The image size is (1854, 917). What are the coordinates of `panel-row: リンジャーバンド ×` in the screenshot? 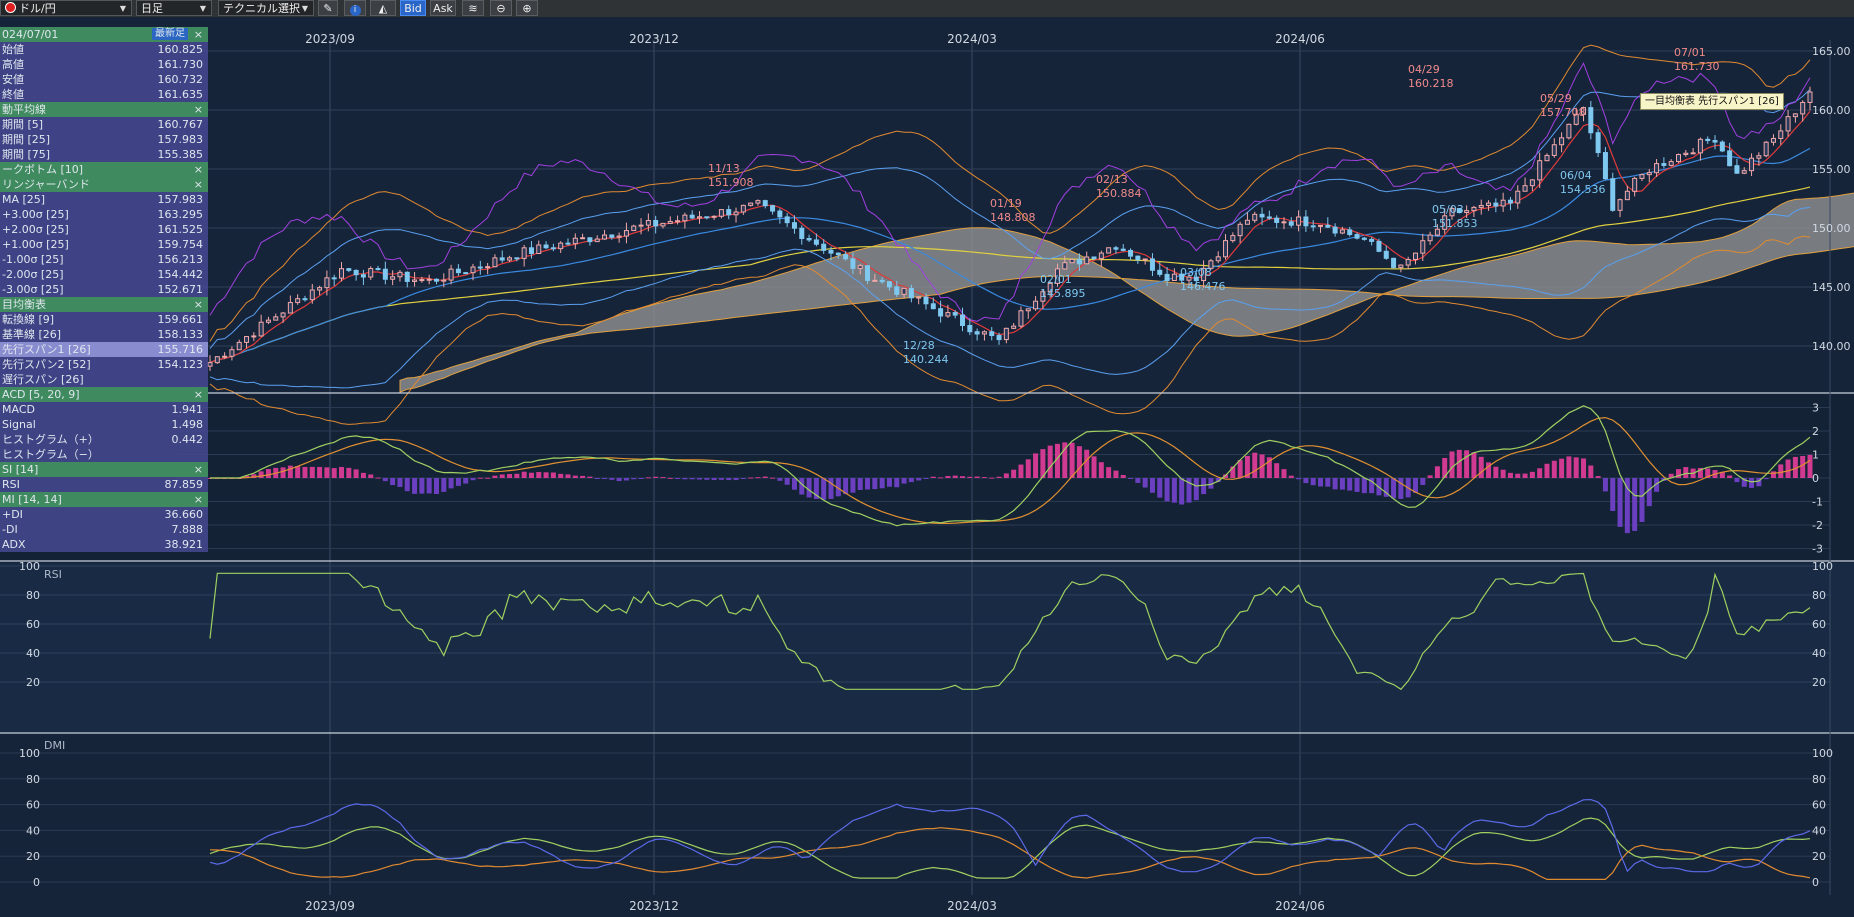 It's located at (104, 184).